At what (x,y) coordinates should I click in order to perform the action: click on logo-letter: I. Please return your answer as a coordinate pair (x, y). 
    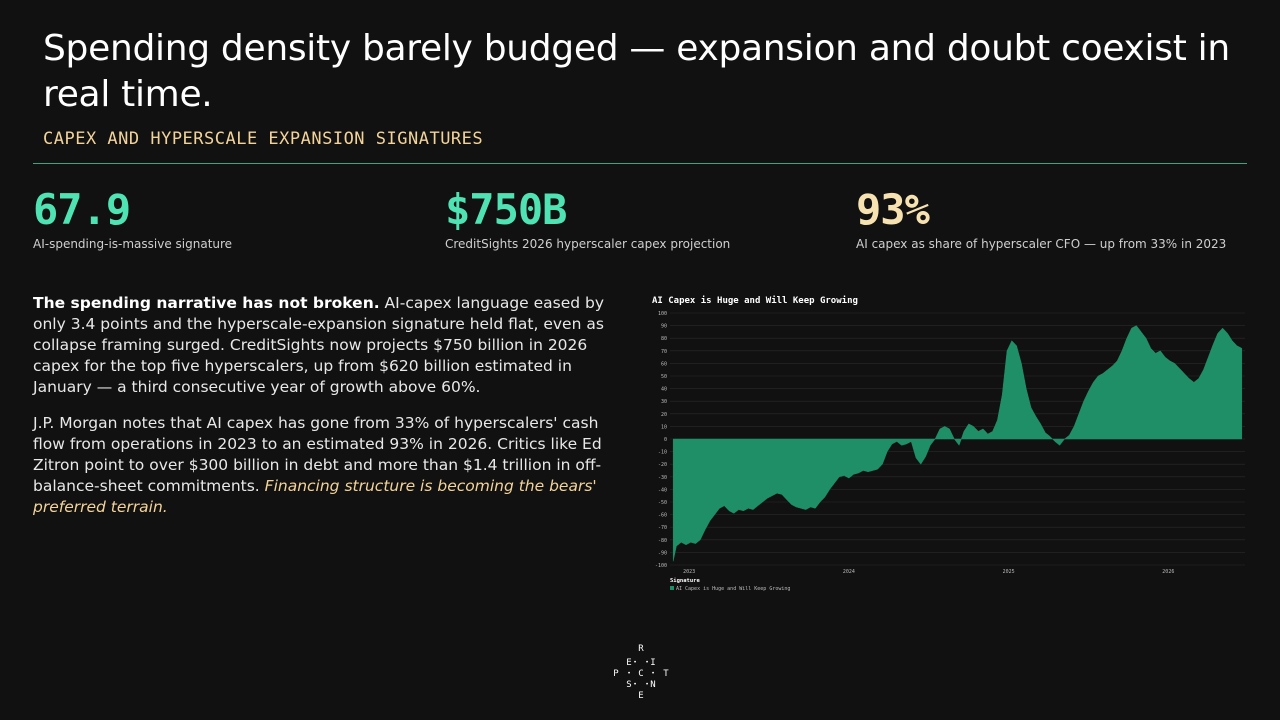
    Looking at the image, I should click on (653, 663).